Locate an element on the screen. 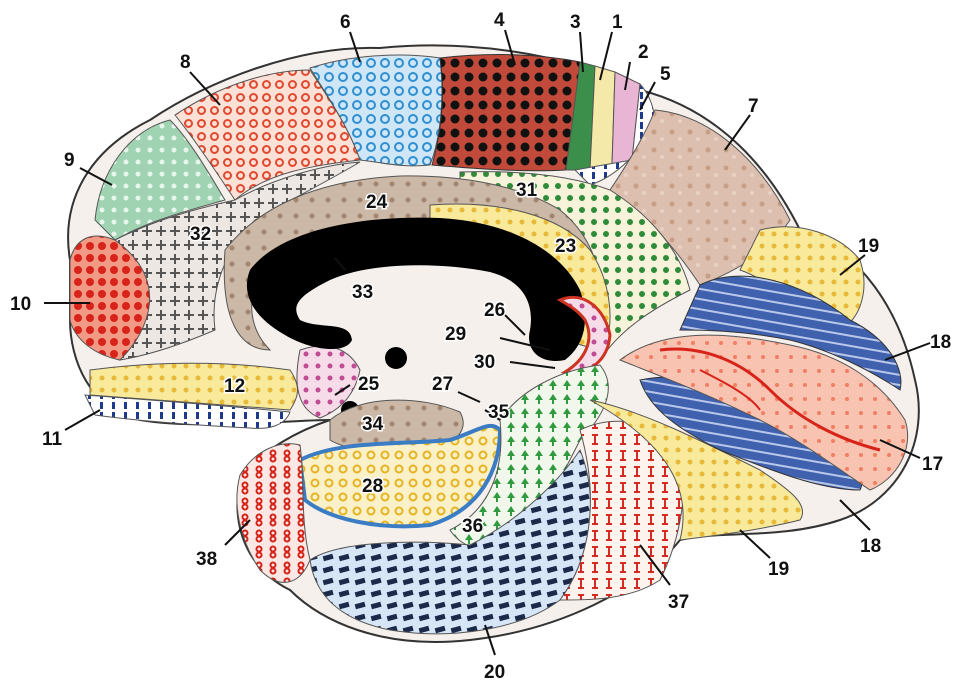  calcarine-vessel is located at coordinates (770, 399).